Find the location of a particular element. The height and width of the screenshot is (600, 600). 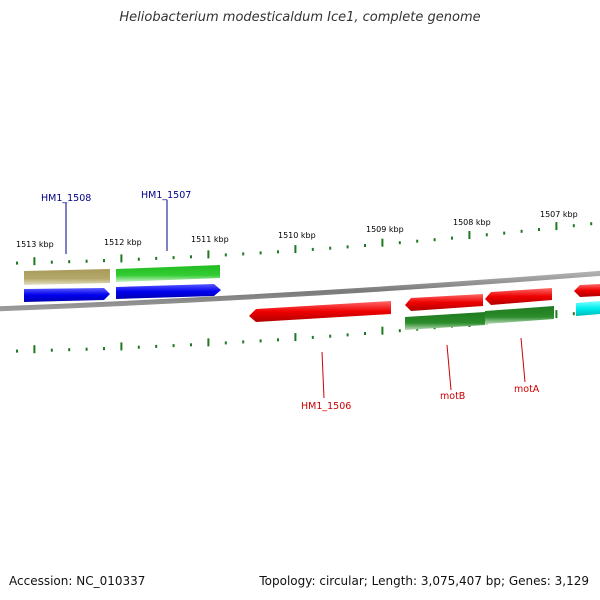

feature-motb is located at coordinates (444, 302).